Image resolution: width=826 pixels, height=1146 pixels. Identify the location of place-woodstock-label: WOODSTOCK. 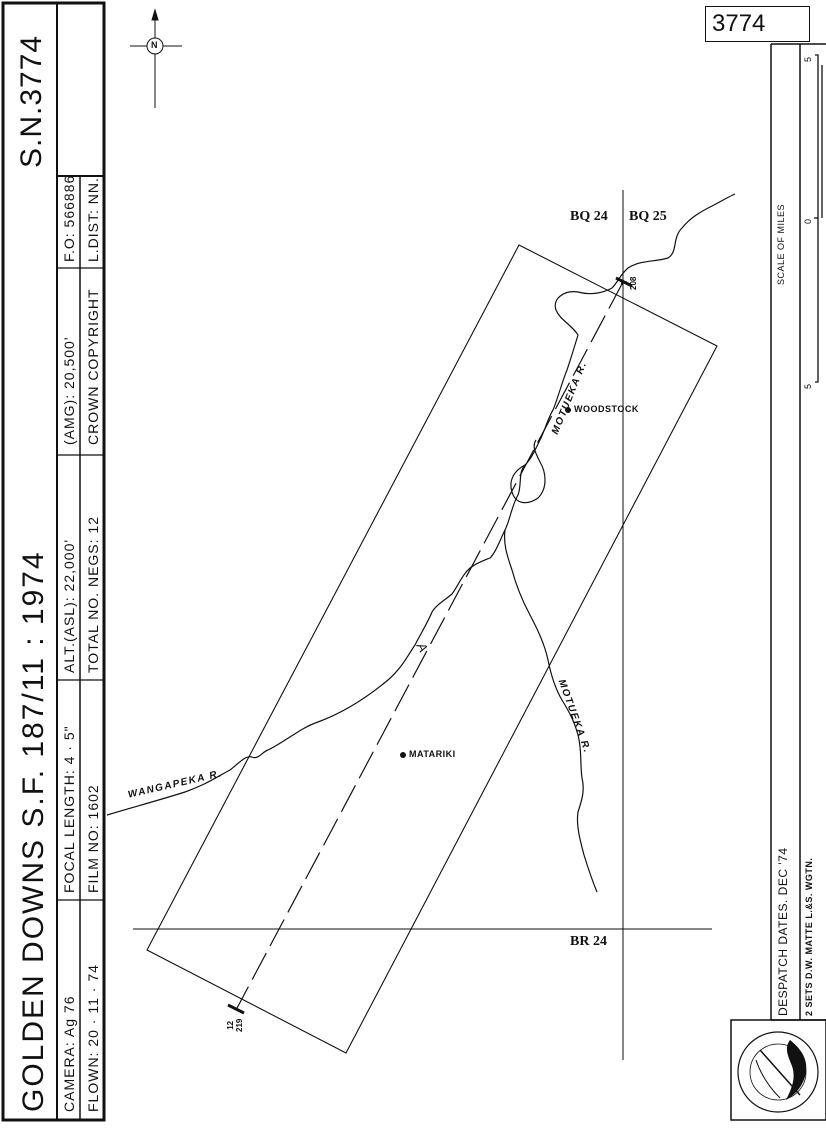
(606, 409).